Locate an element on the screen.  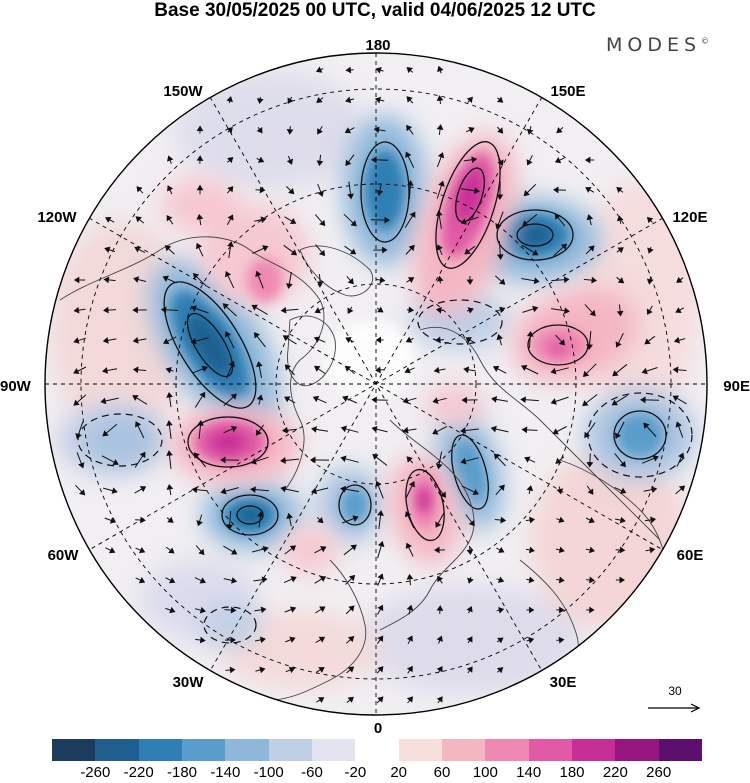
lon-label-90w: 90W is located at coordinates (16, 386).